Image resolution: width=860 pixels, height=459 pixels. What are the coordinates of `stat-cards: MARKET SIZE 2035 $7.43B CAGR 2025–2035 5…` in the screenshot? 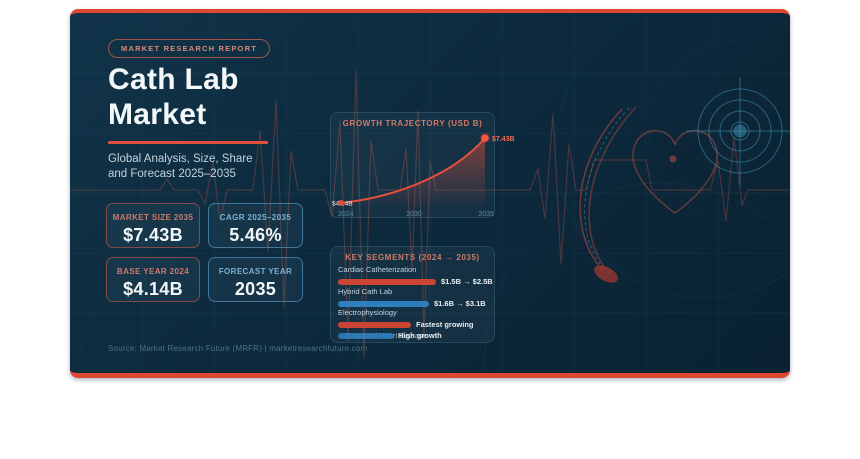 It's located at (204, 252).